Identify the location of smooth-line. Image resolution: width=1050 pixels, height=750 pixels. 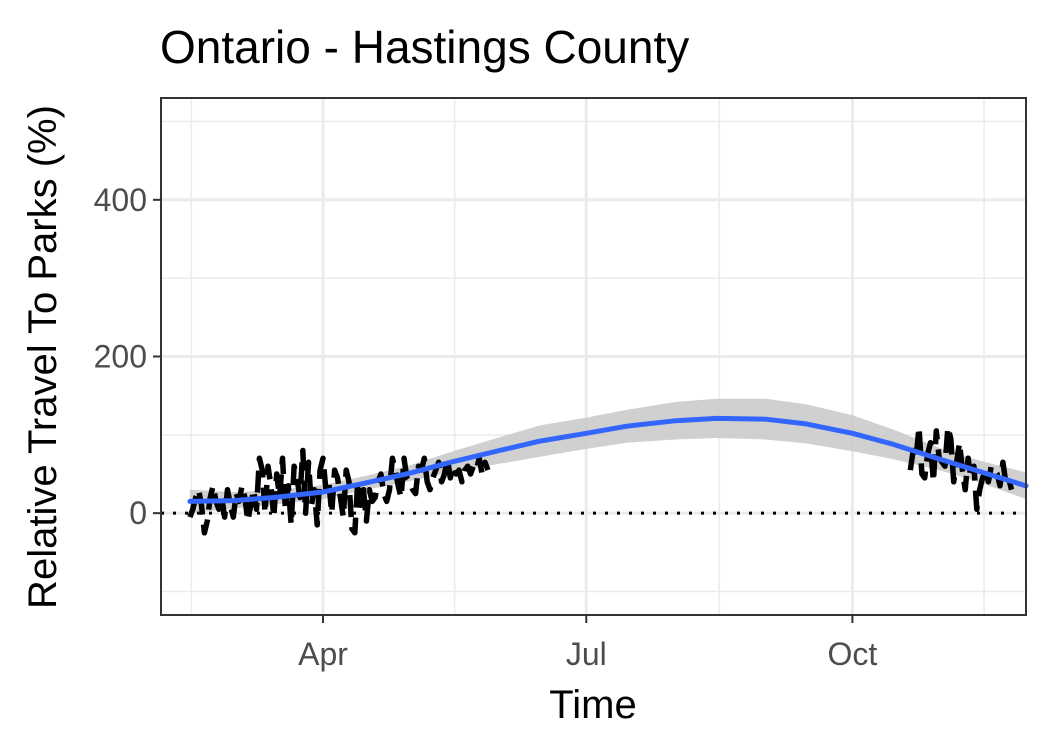
(608, 459).